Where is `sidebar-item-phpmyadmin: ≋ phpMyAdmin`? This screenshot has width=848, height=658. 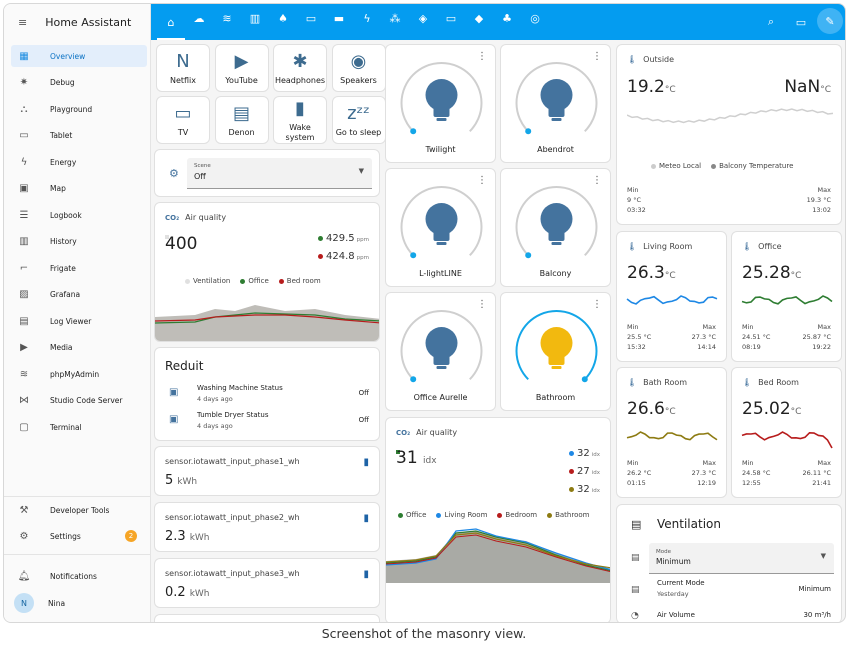 sidebar-item-phpmyadmin: ≋ phpMyAdmin is located at coordinates (79, 374).